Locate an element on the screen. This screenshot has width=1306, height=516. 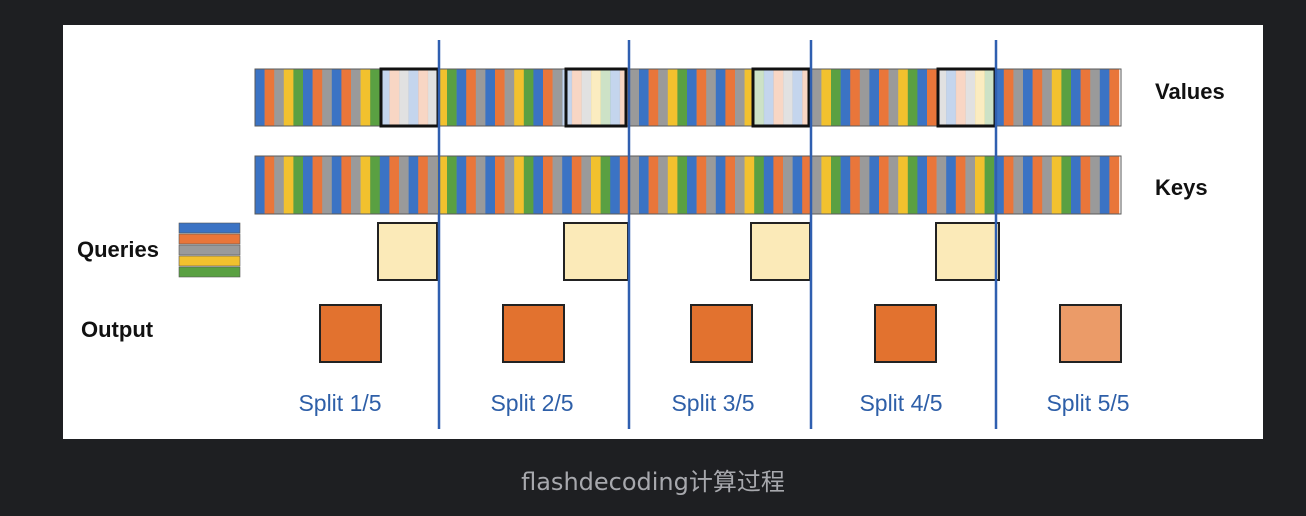
values-row is located at coordinates (688, 97).